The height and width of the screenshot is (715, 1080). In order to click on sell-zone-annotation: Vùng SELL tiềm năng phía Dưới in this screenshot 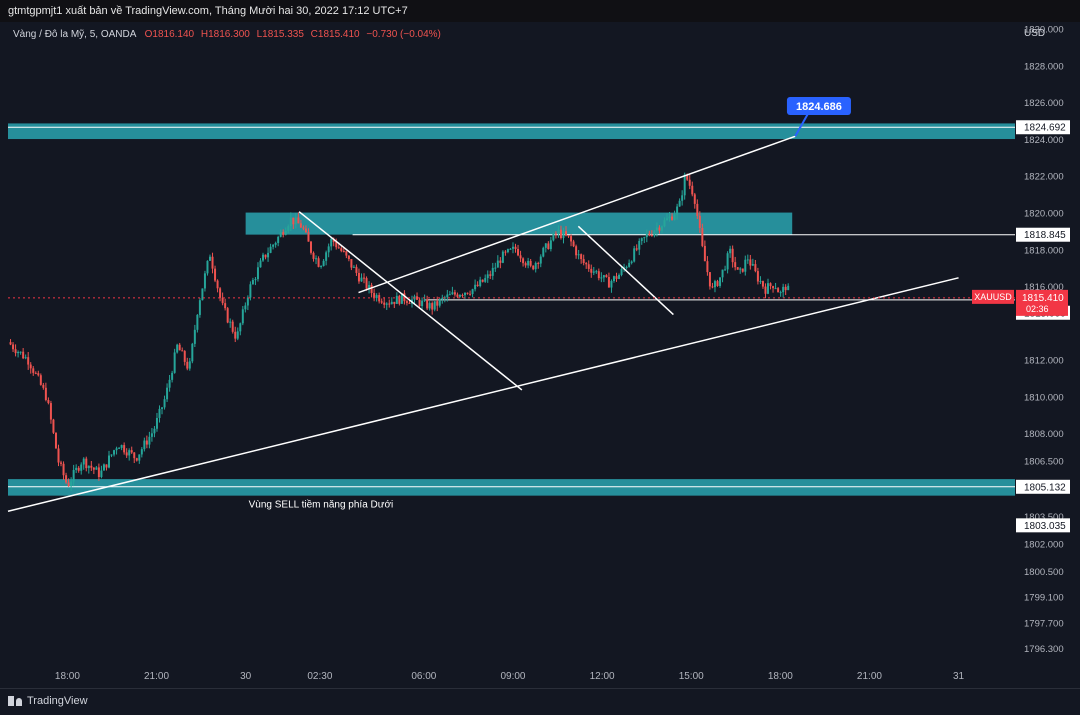, I will do `click(321, 505)`.